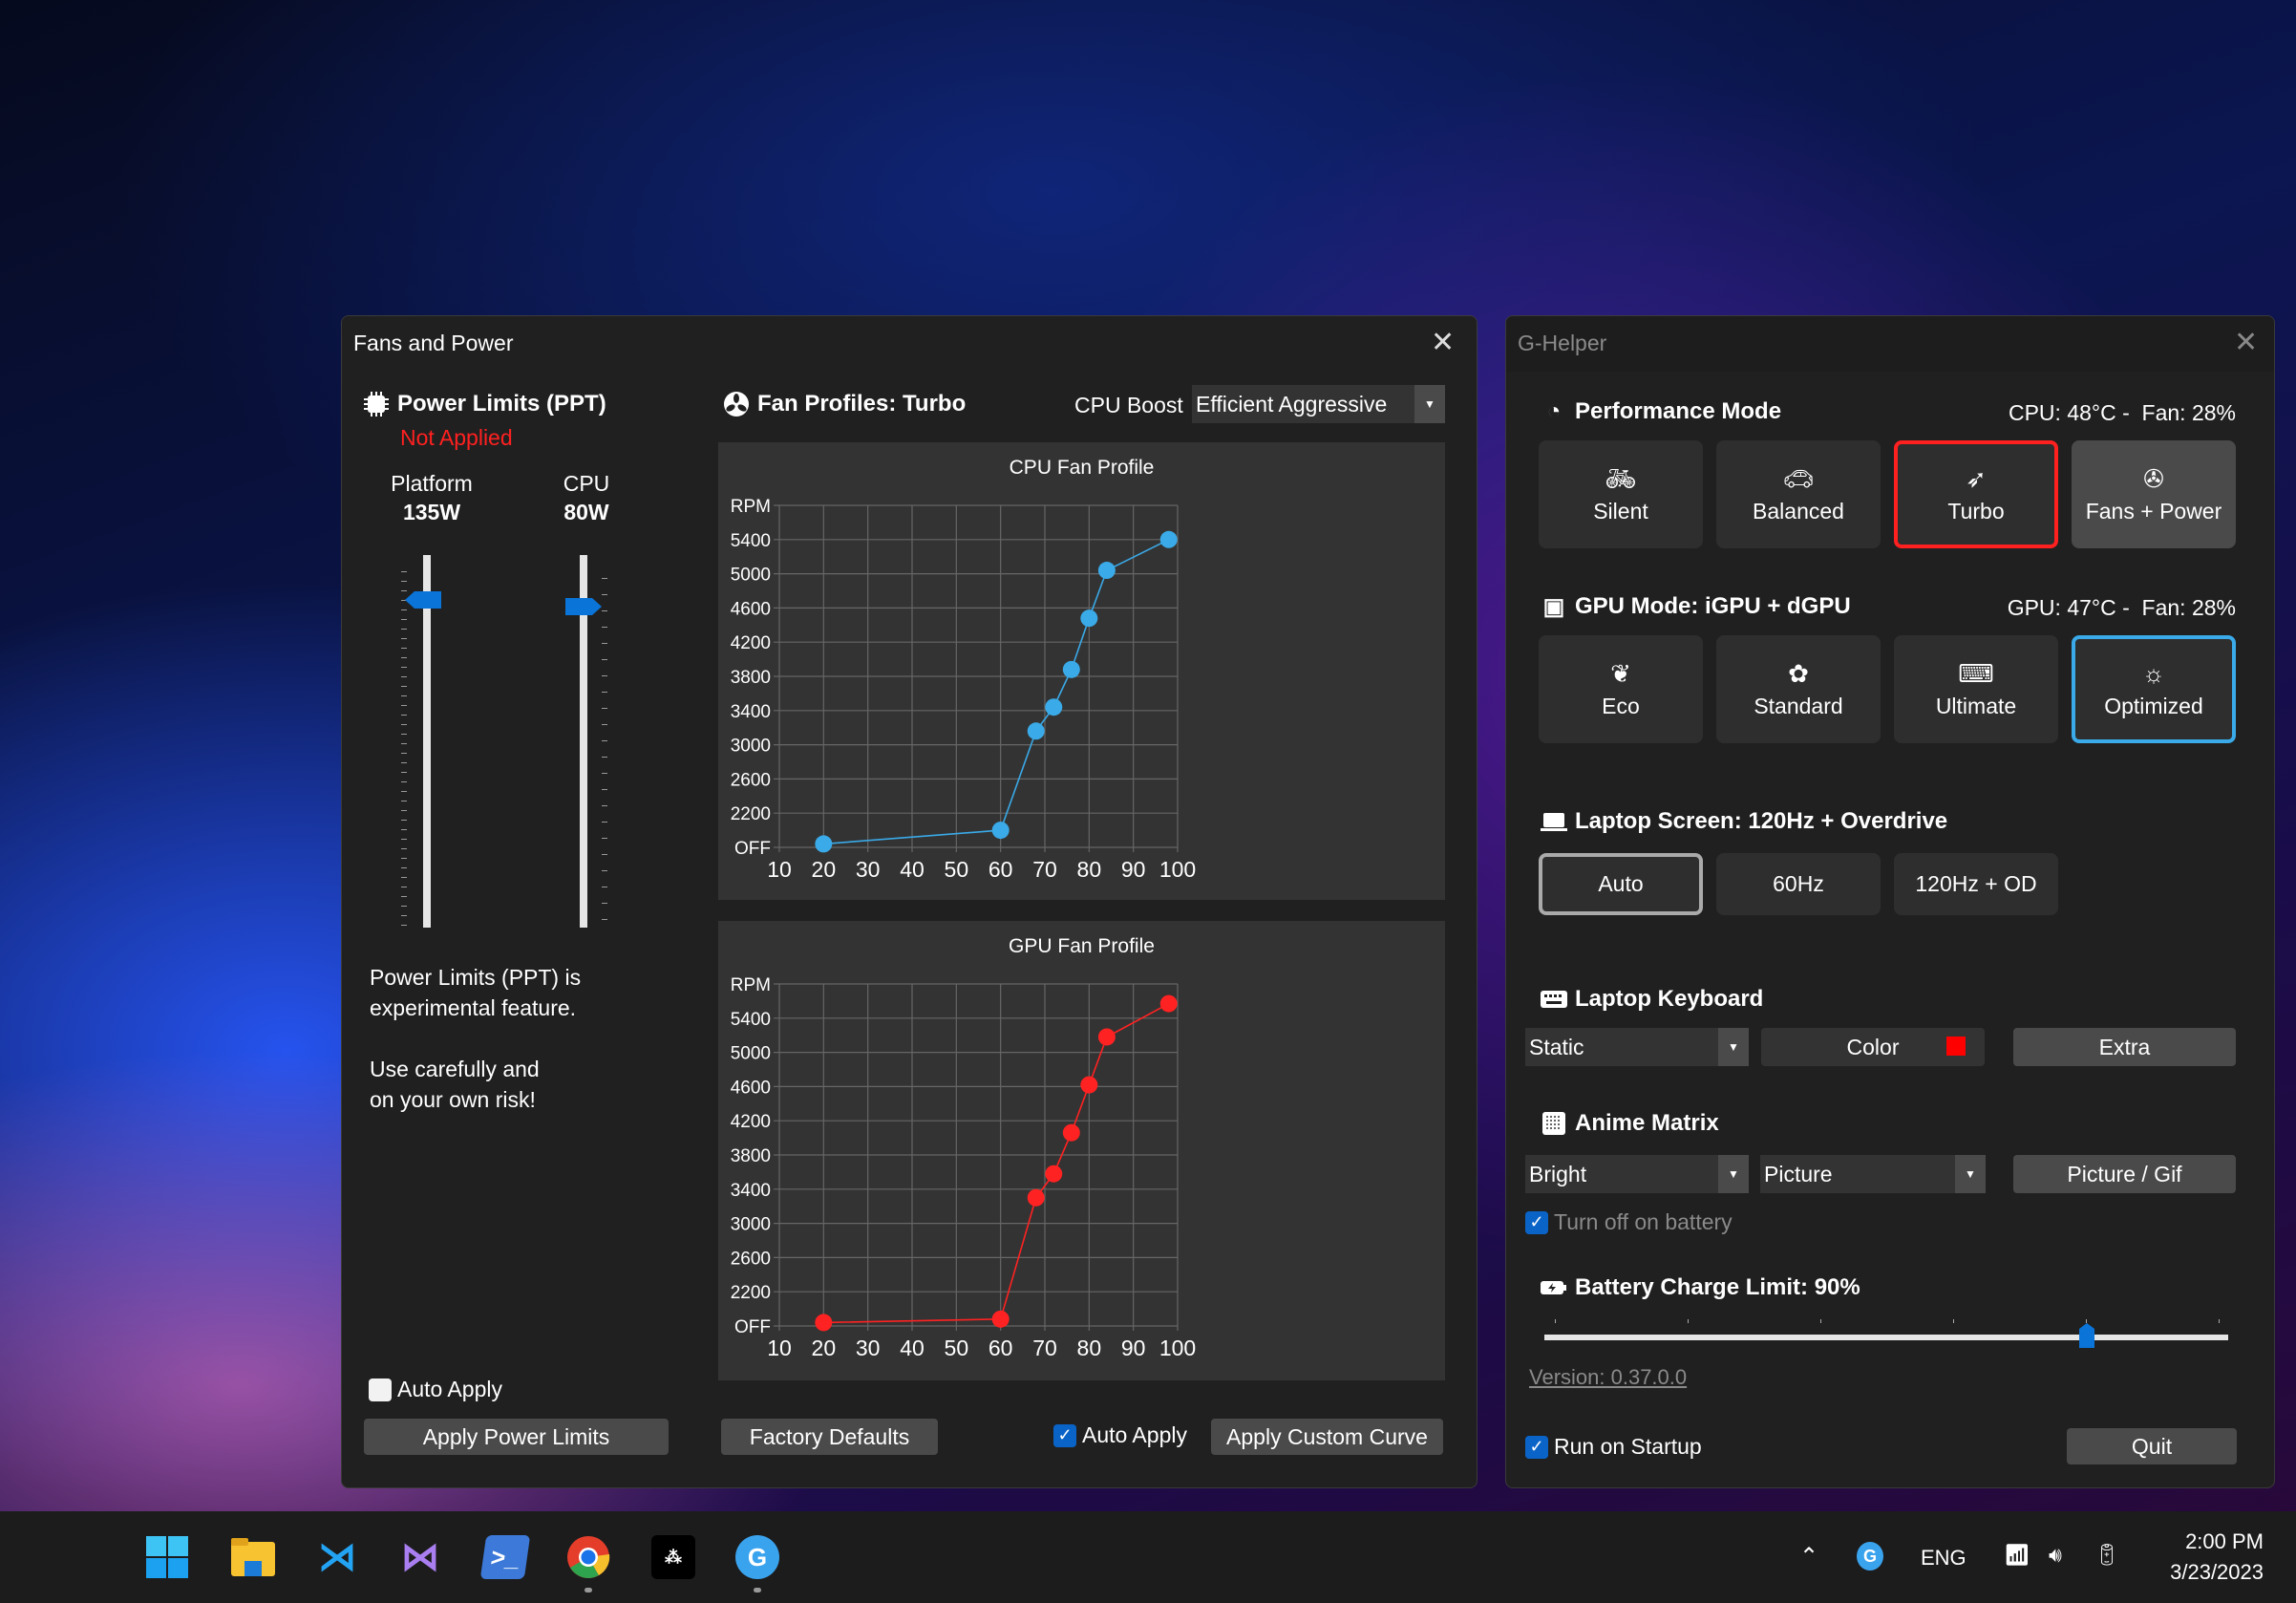 The image size is (2296, 1603). I want to click on mode-turbo-button: ➶ Turbo, so click(1976, 494).